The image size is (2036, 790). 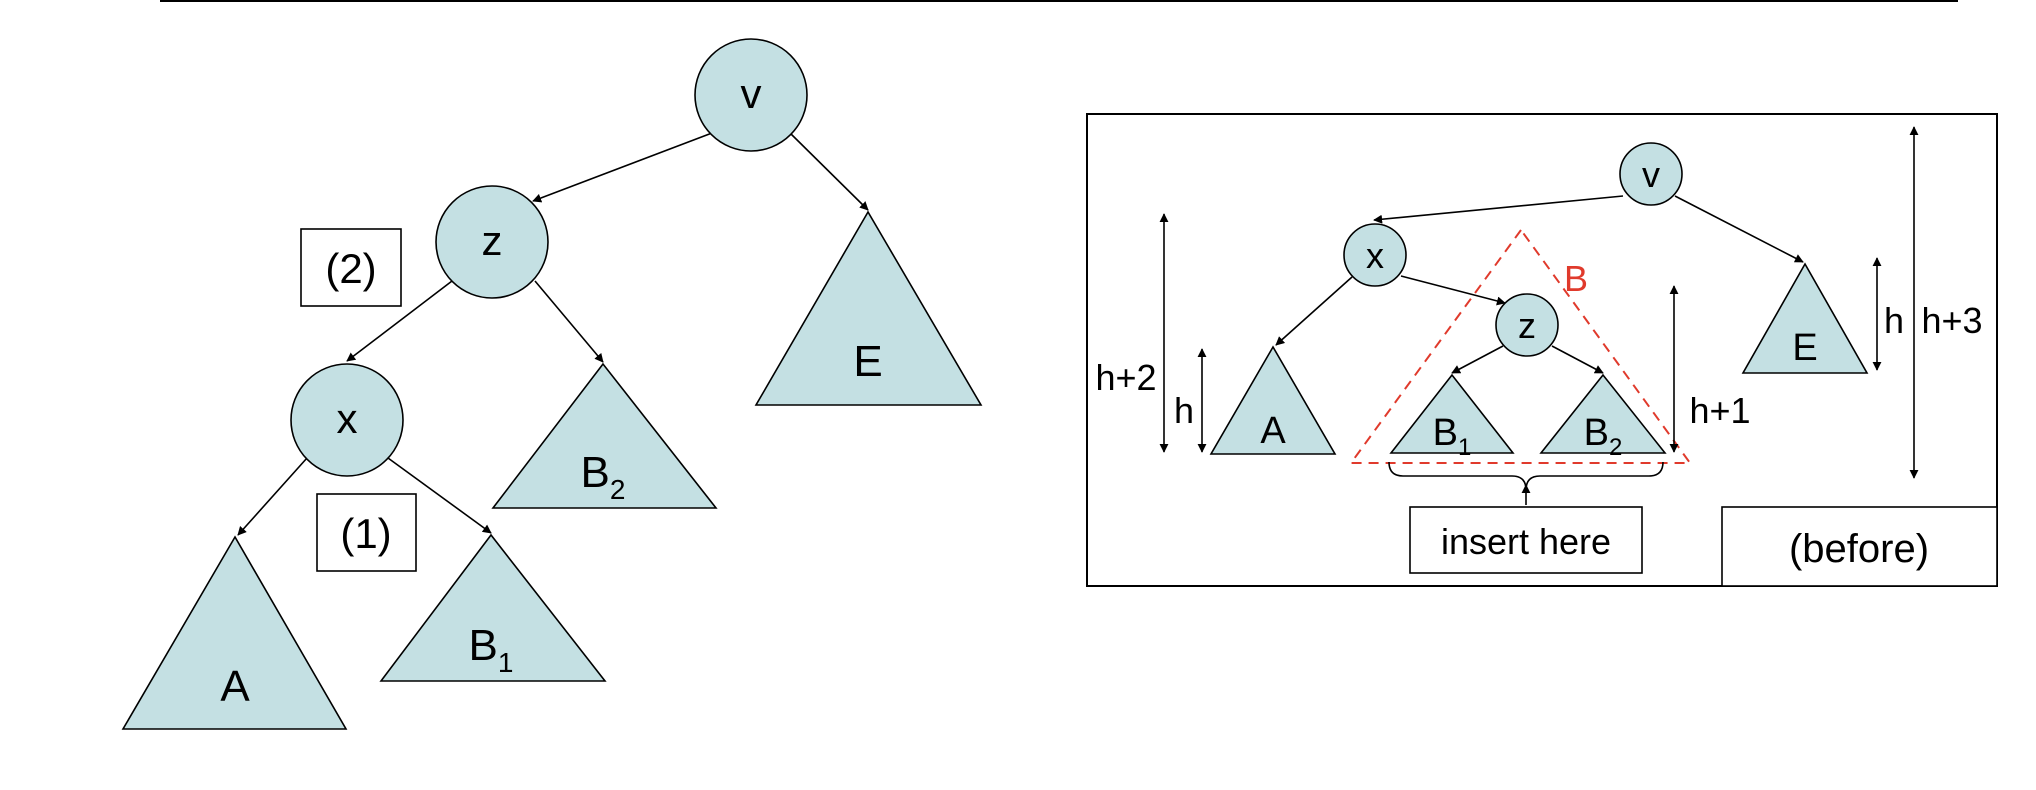 What do you see at coordinates (491, 649) in the screenshot?
I see `subtree-b1-label: B1` at bounding box center [491, 649].